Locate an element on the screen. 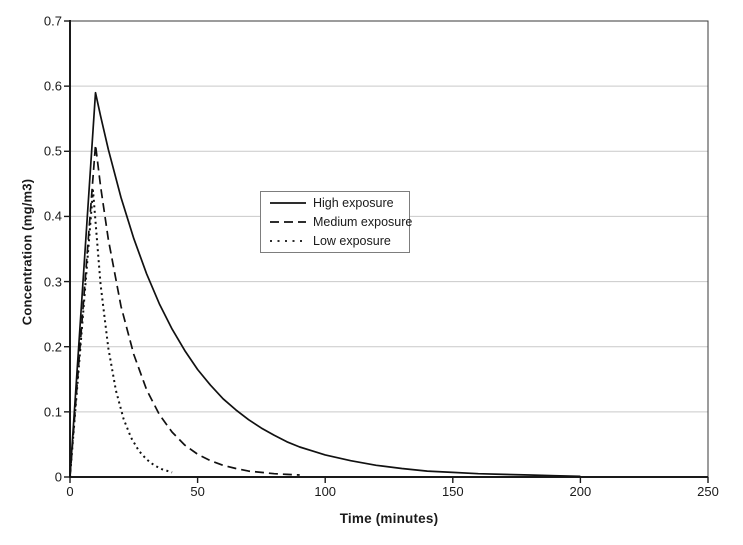 This screenshot has height=545, width=743. x-tick-label: 200 is located at coordinates (580, 491).